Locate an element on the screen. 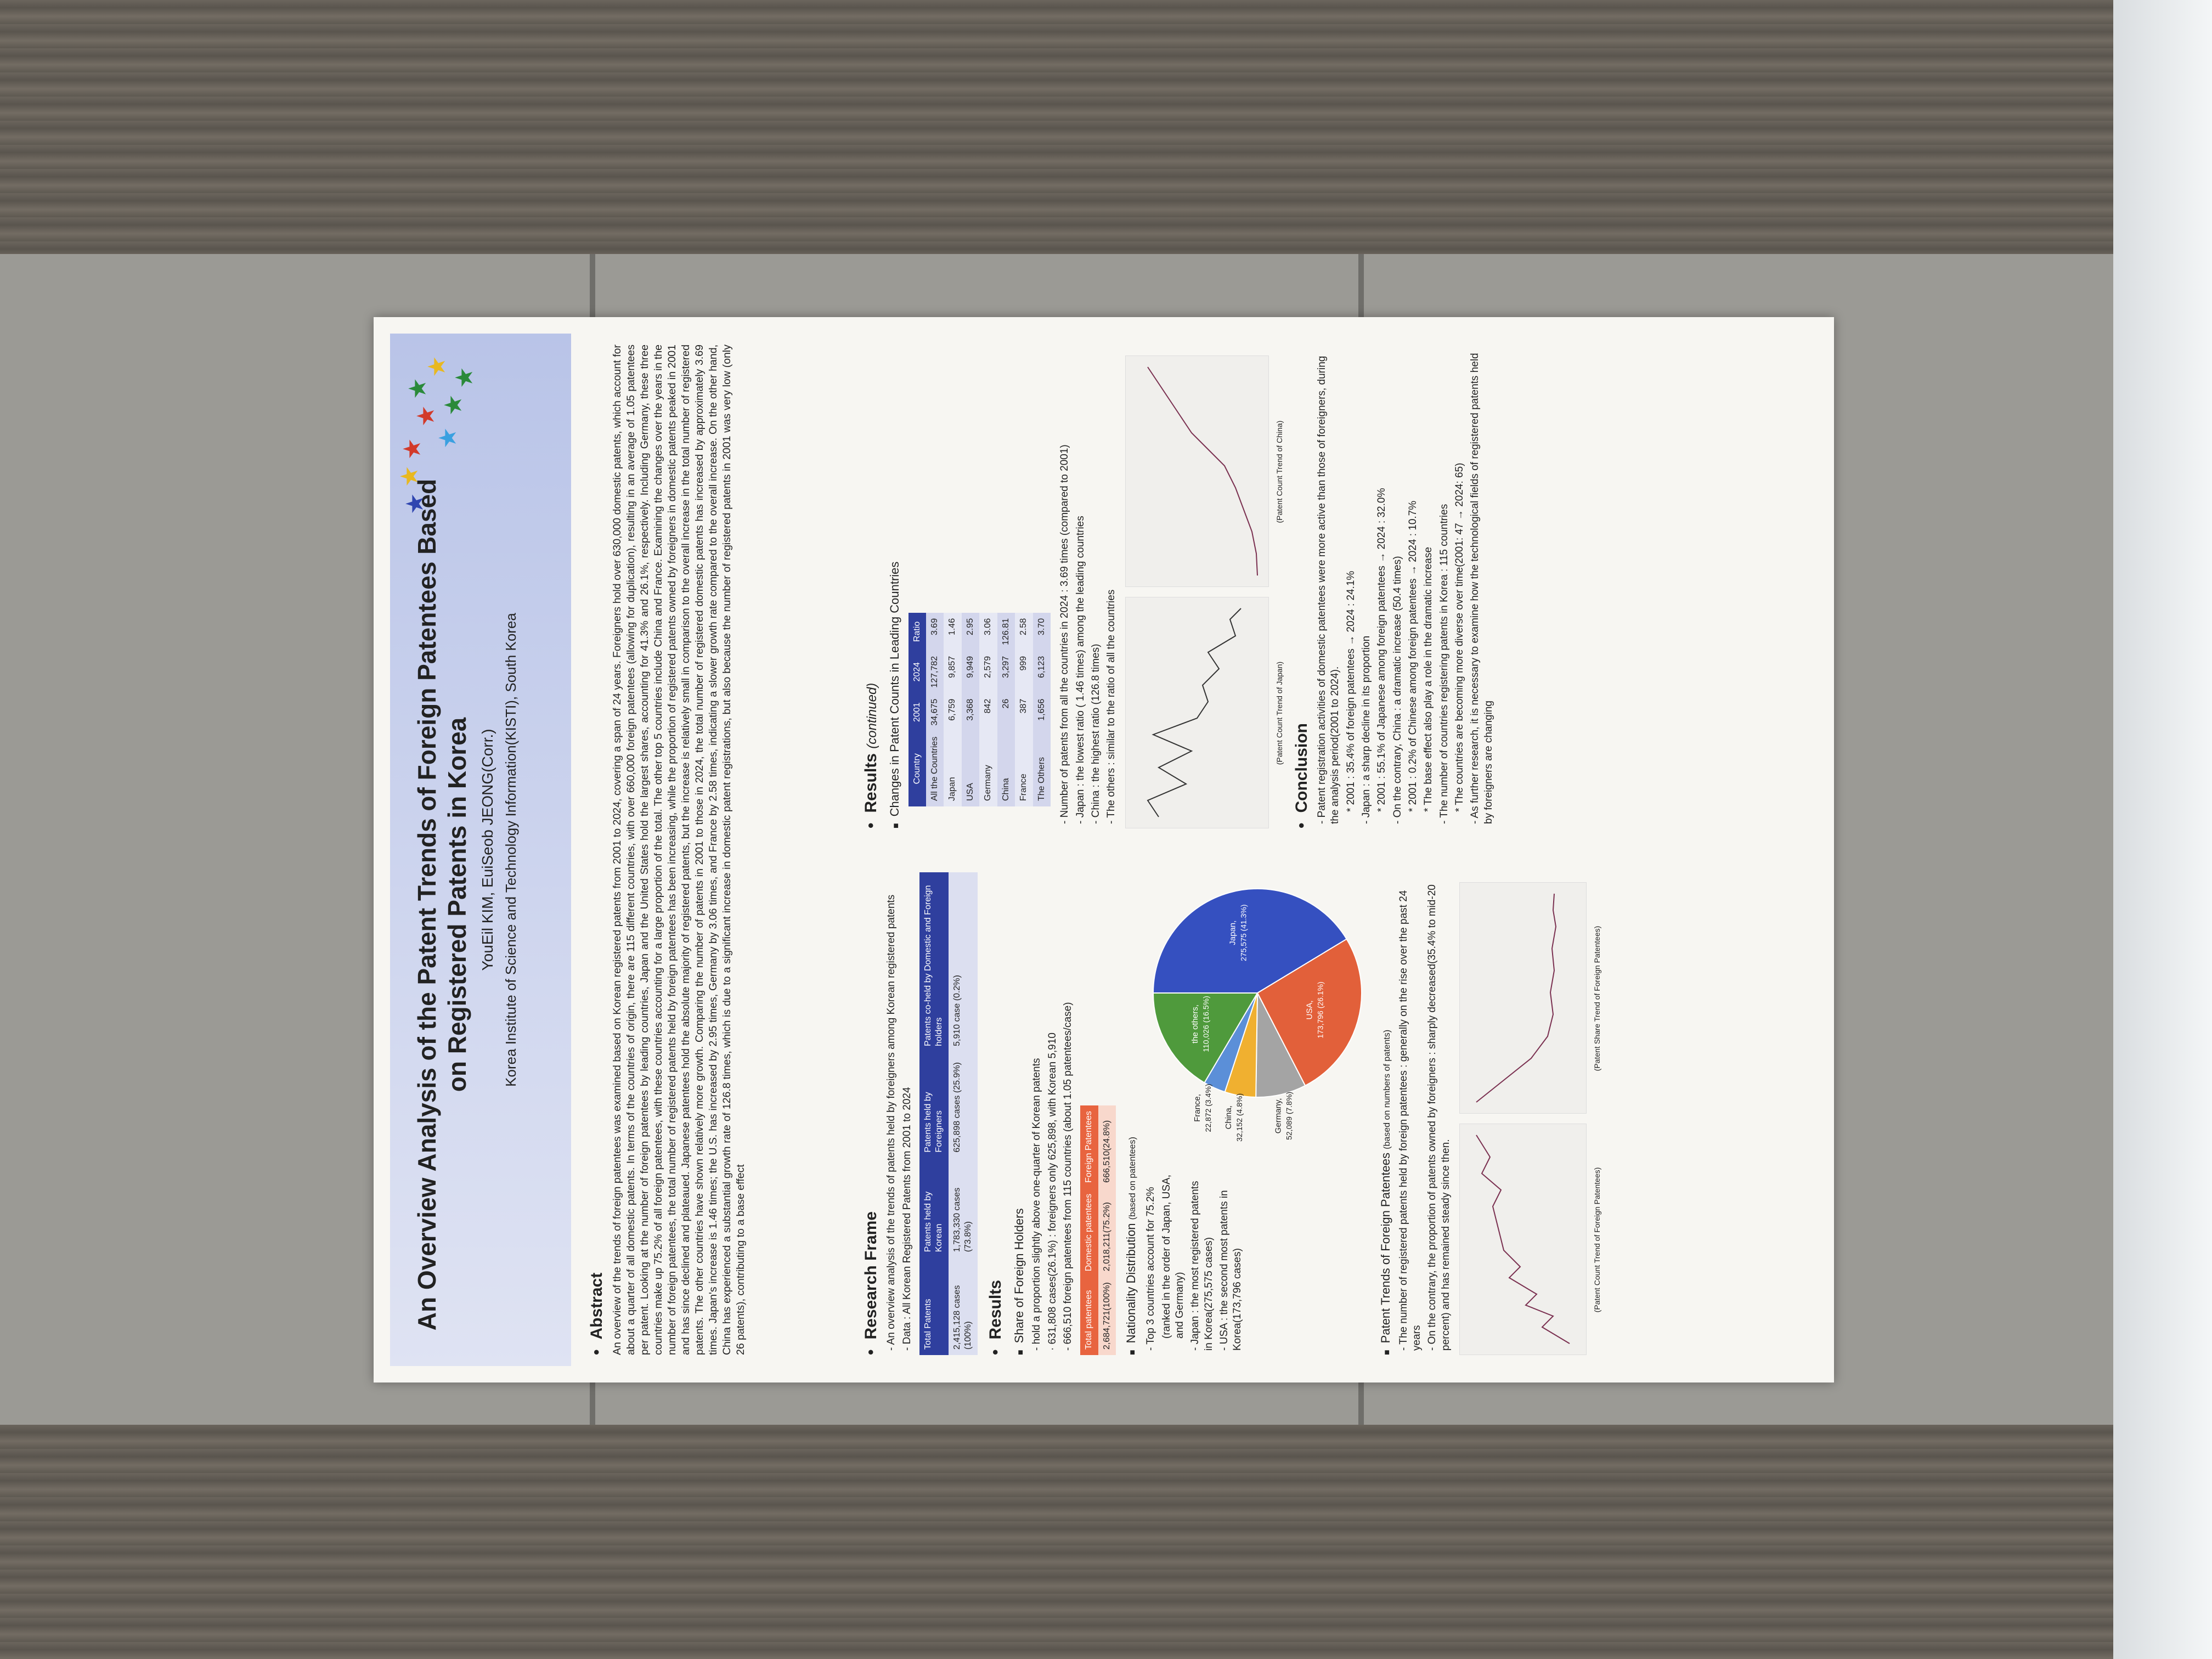 The width and height of the screenshot is (2212, 1659). table-header-cell: Patents held by Korean is located at coordinates (934, 1208).